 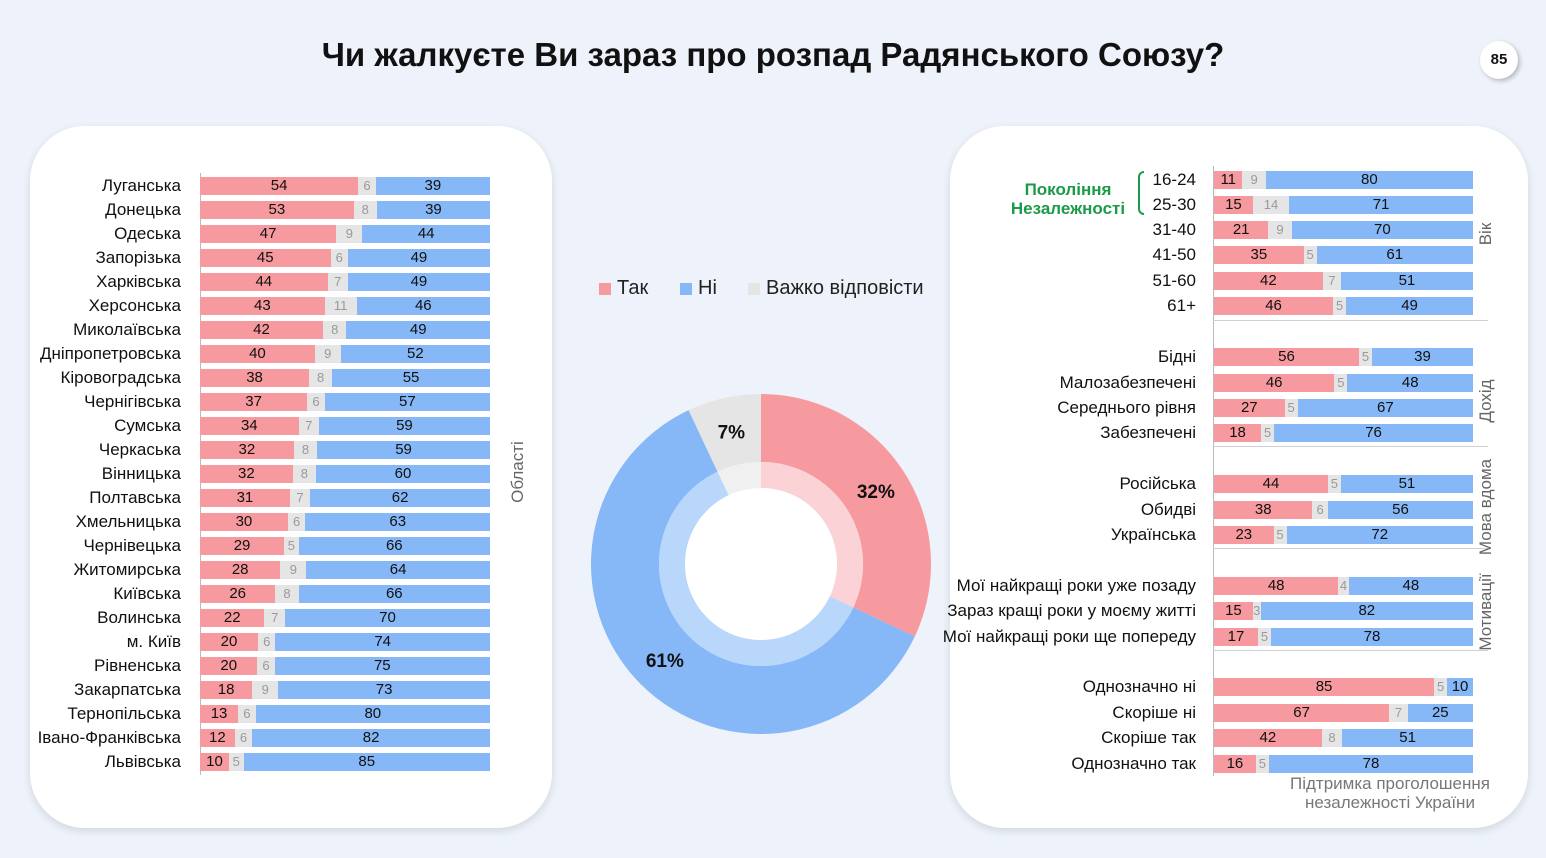 What do you see at coordinates (403, 474) in the screenshot?
I see `no-segment: 60` at bounding box center [403, 474].